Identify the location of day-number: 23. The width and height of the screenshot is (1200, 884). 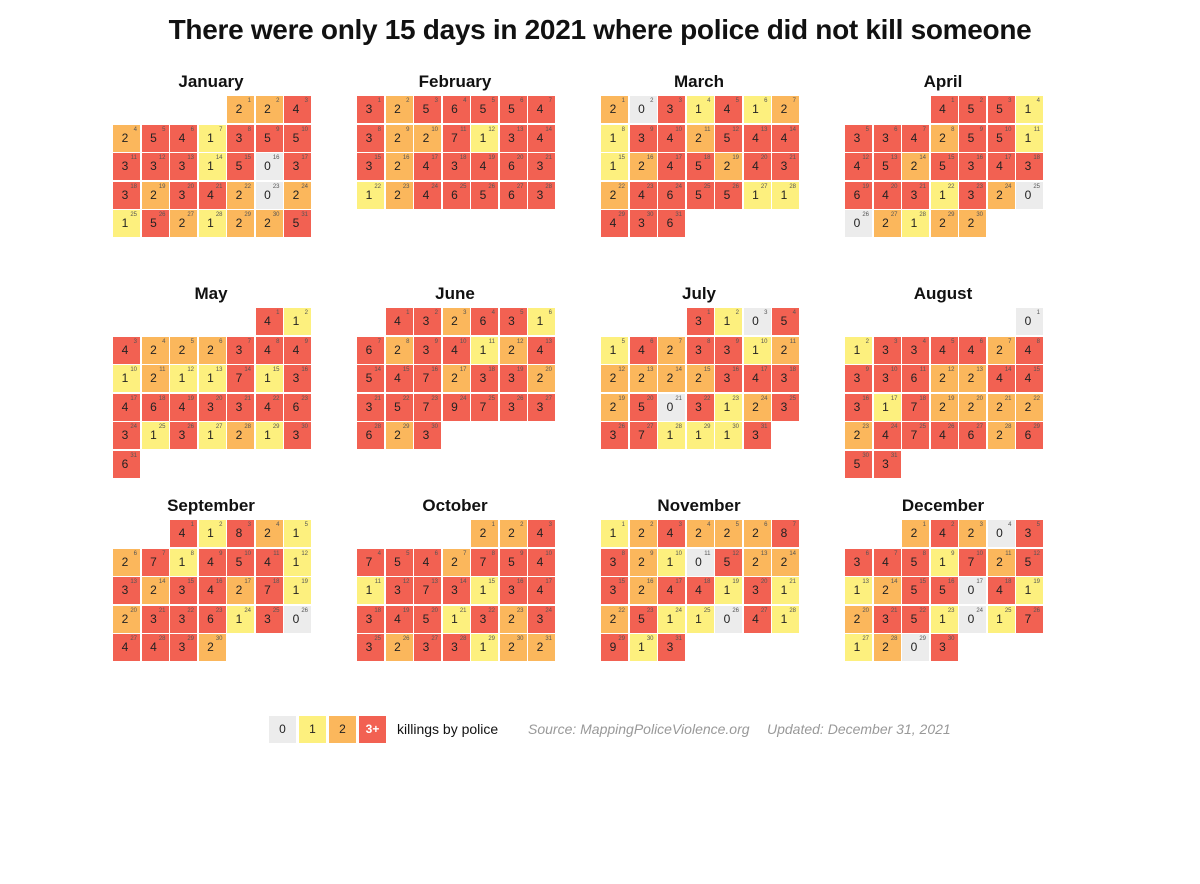
(650, 186).